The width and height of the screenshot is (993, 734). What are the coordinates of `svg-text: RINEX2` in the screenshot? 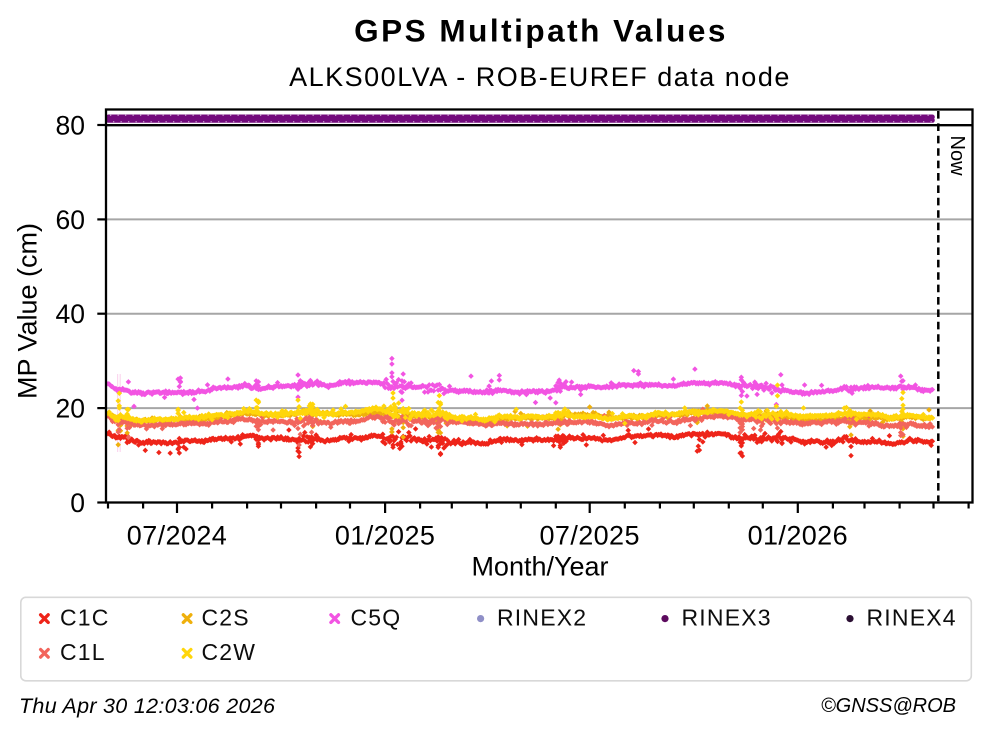 It's located at (542, 617).